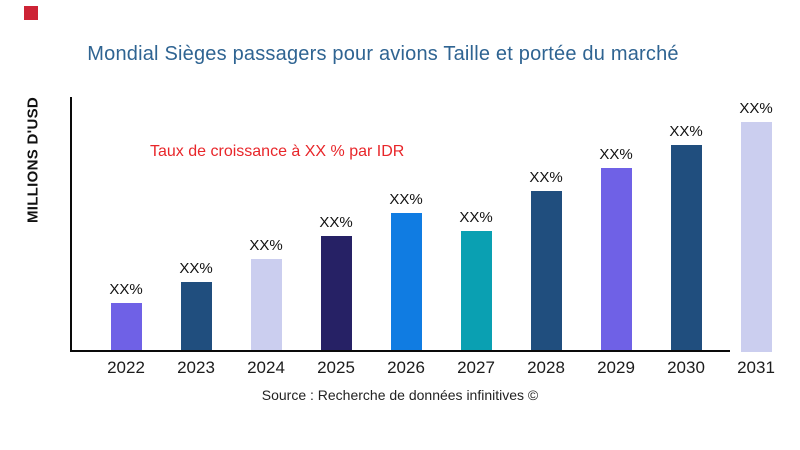 This screenshot has width=800, height=450. Describe the element at coordinates (476, 291) in the screenshot. I see `bar-2027` at that location.